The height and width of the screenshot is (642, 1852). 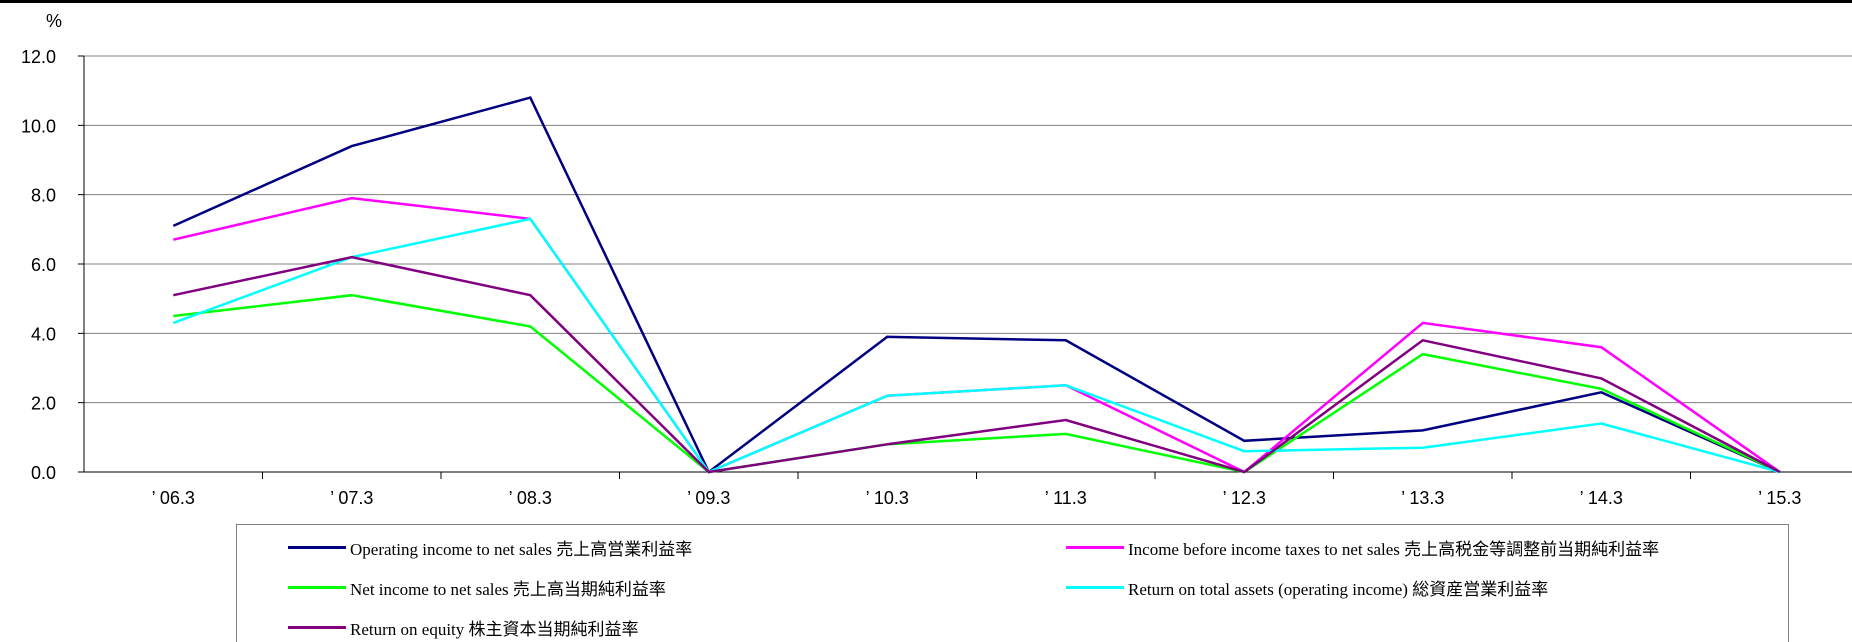 I want to click on legend-item-operating-income: Operating income to net sales 売上高営業利益率, so click(x=490, y=547).